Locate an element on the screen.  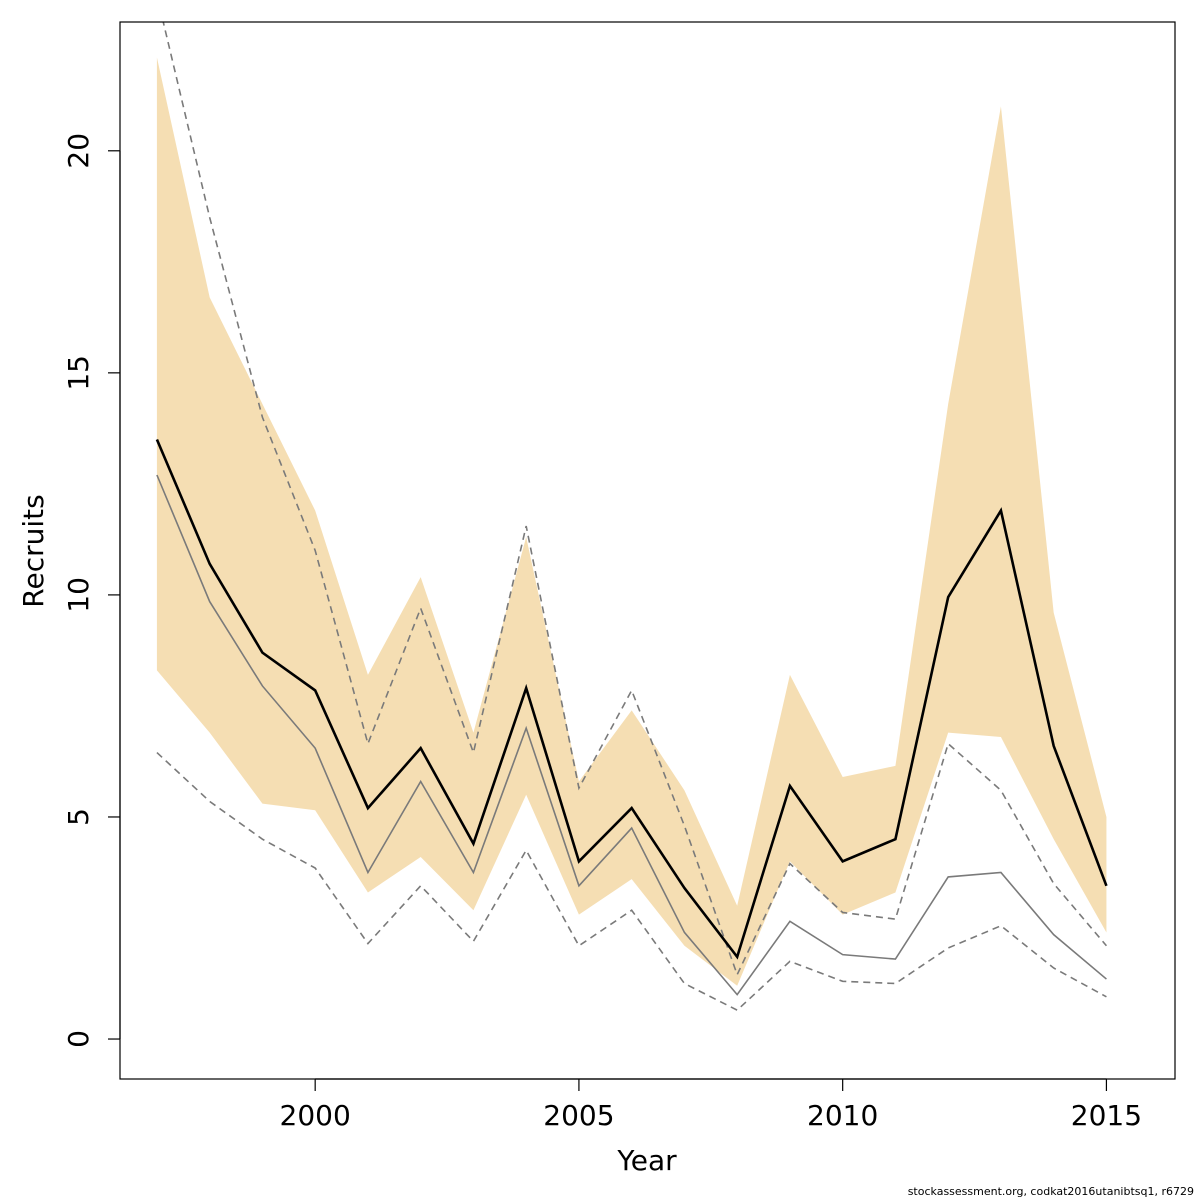
x-axis: 2000 2005 2010 2015 is located at coordinates (711, 1105).